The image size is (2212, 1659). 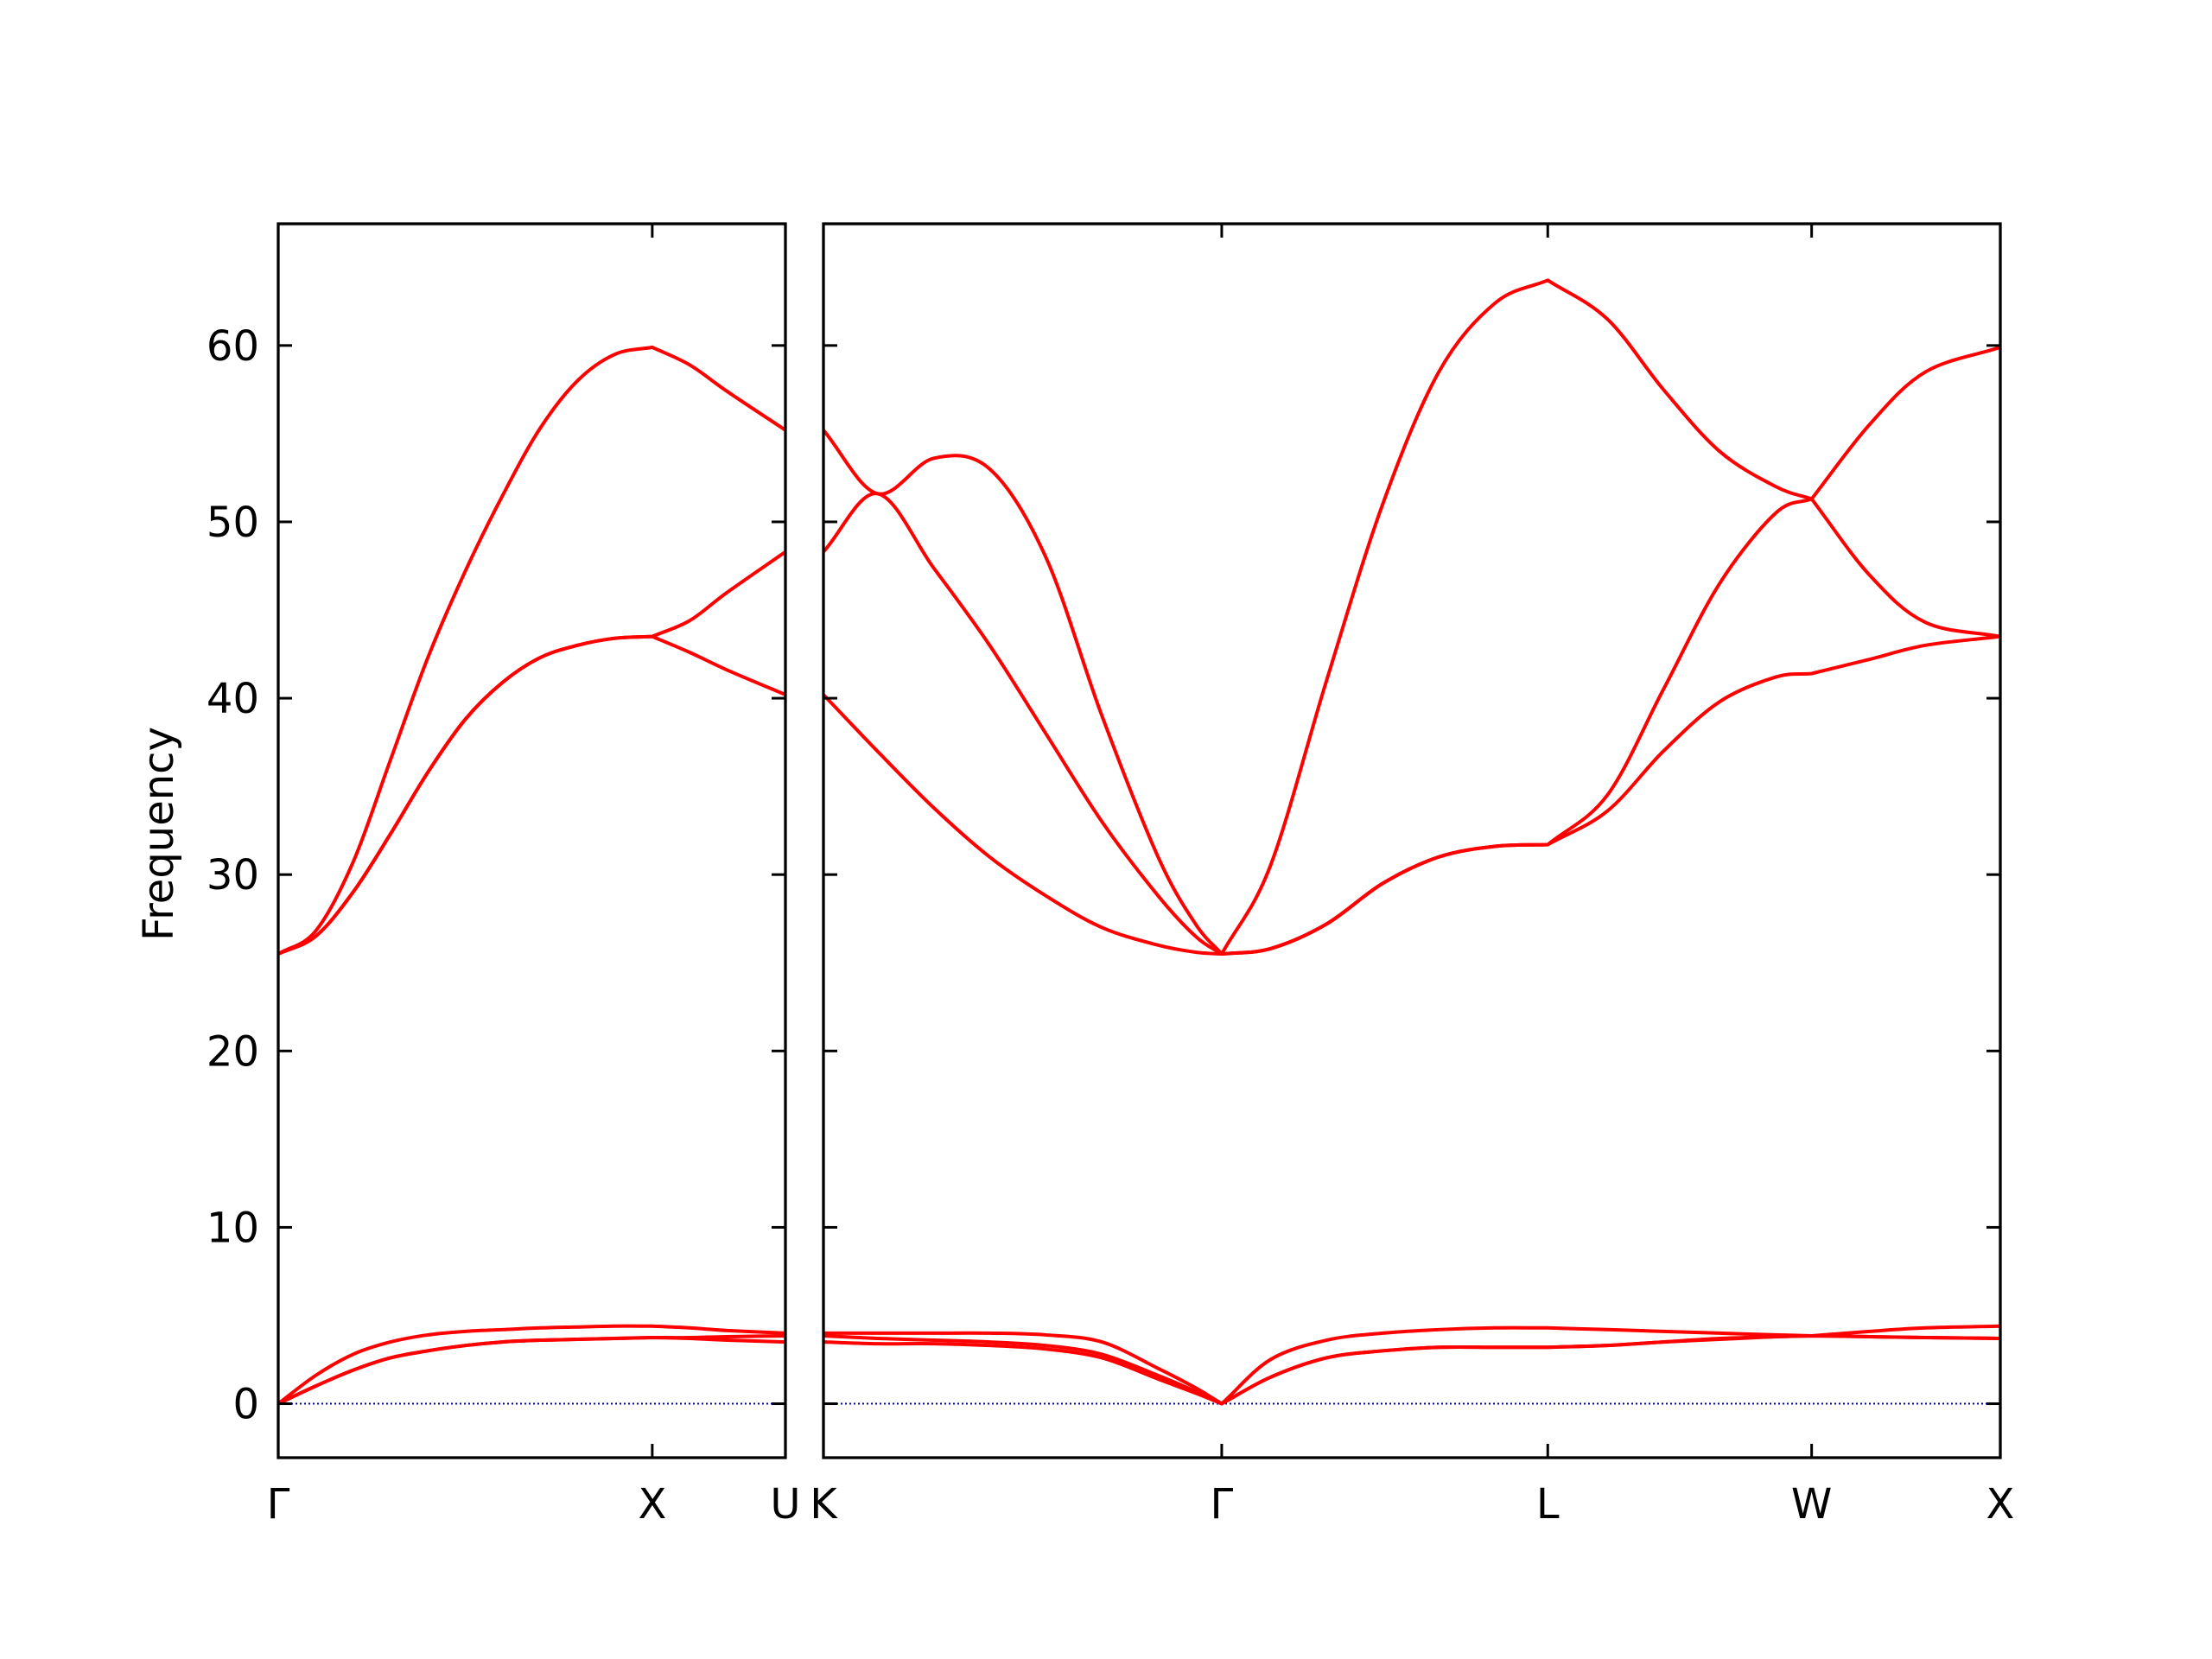 What do you see at coordinates (824, 1504) in the screenshot?
I see `x-tick-label: K` at bounding box center [824, 1504].